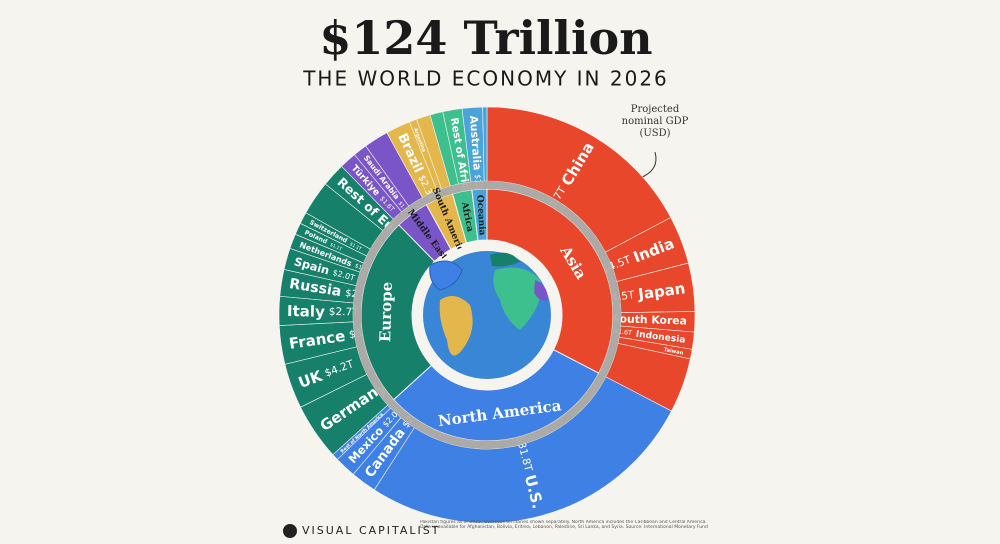 The image size is (1000, 544). Describe the element at coordinates (371, 530) in the screenshot. I see `brand: VISUAL CAPITALIST` at that location.